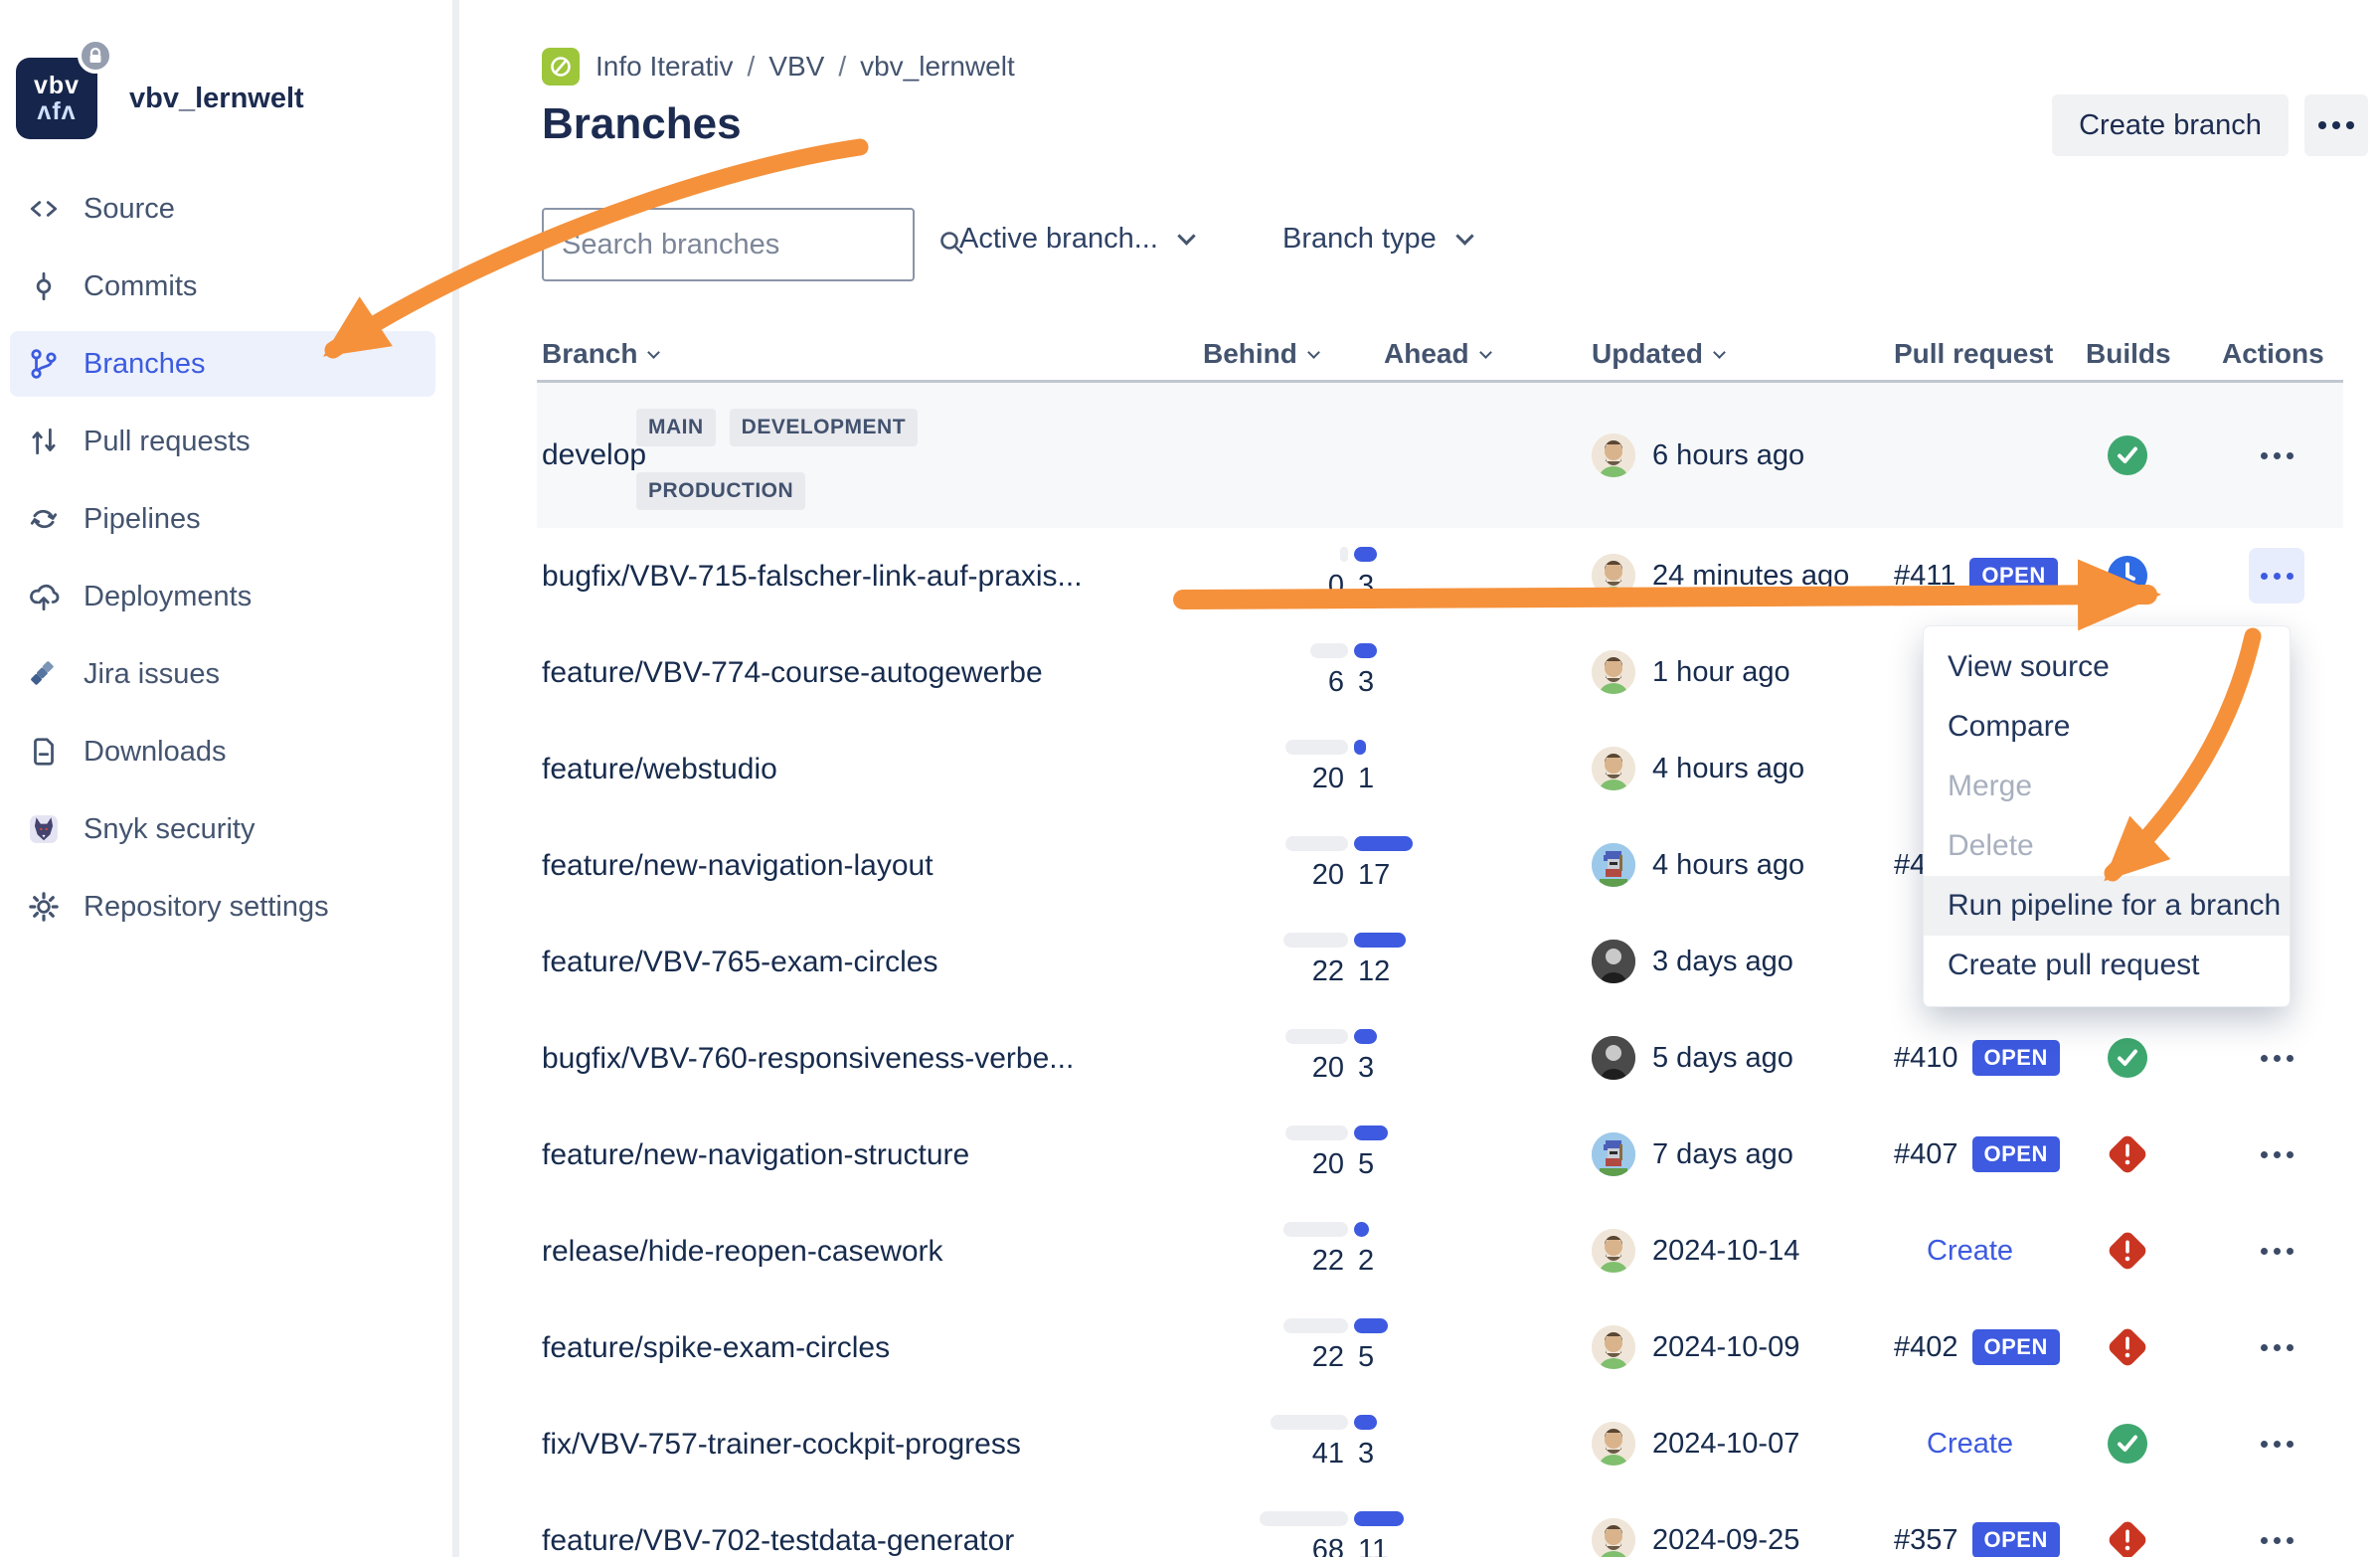 The width and height of the screenshot is (2380, 1557). What do you see at coordinates (222, 907) in the screenshot?
I see `sidebar-item-repository-settings: Repository settings` at bounding box center [222, 907].